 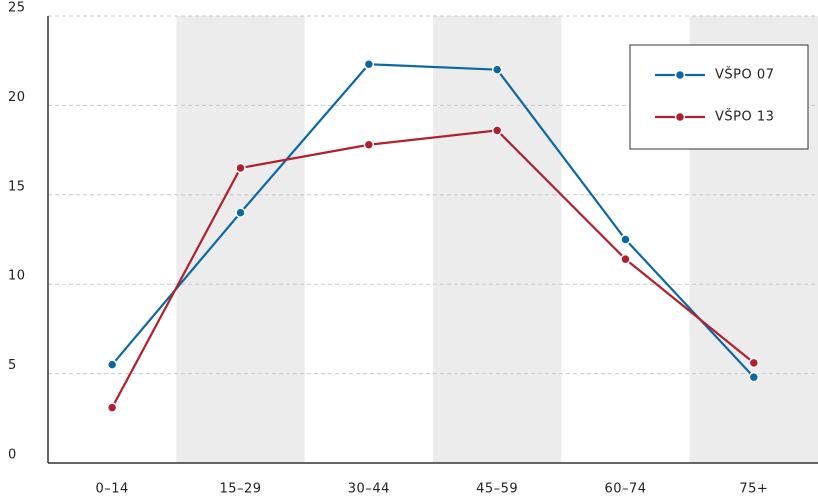 What do you see at coordinates (240, 489) in the screenshot?
I see `x-tick-label: 15–29` at bounding box center [240, 489].